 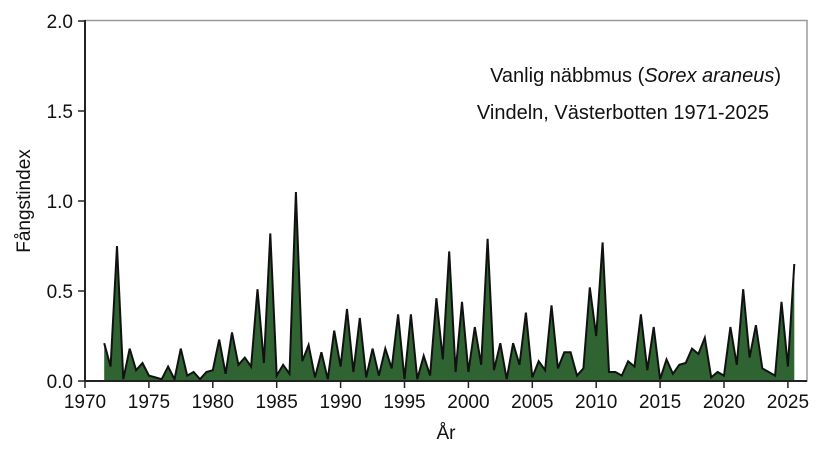 I want to click on x-axis-title: År, so click(x=447, y=433).